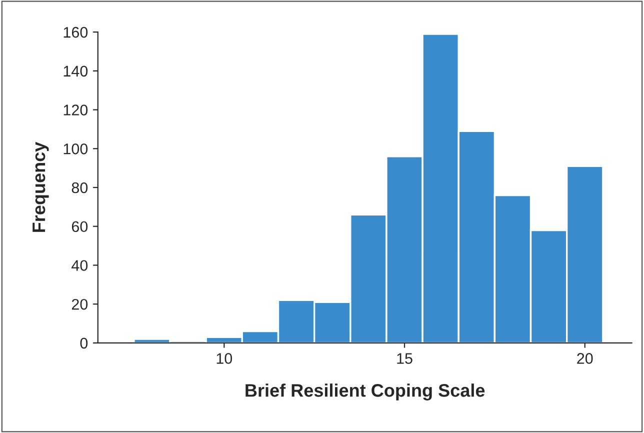 The width and height of the screenshot is (644, 433). What do you see at coordinates (76, 110) in the screenshot?
I see `y-tick-label: 120` at bounding box center [76, 110].